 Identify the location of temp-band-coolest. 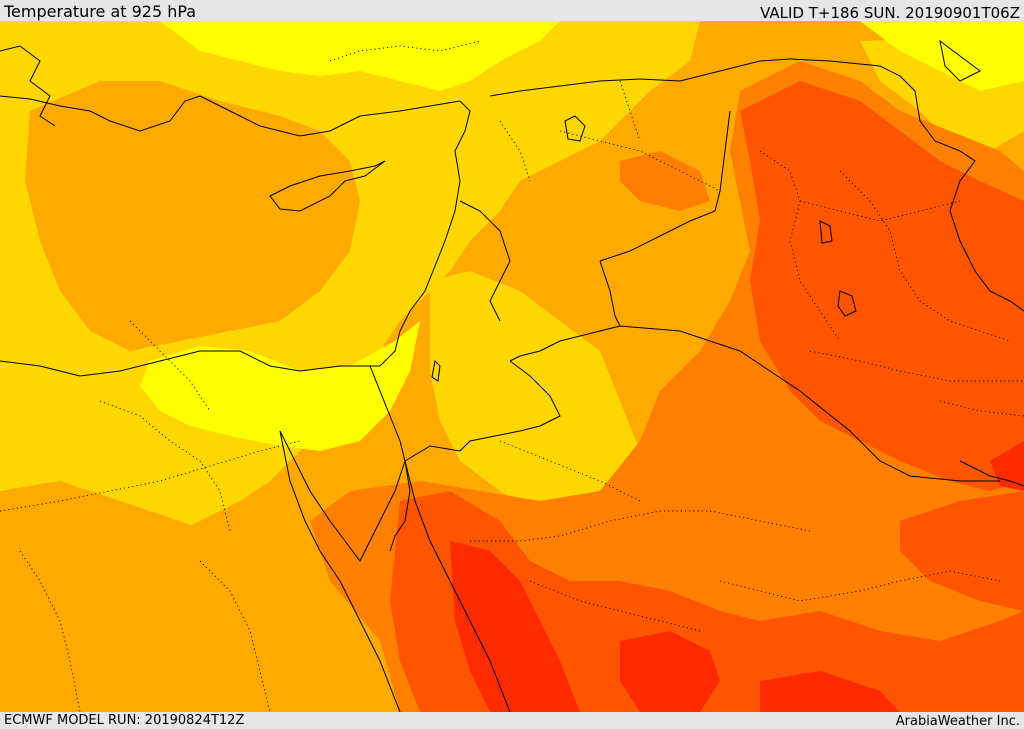
(360, 56).